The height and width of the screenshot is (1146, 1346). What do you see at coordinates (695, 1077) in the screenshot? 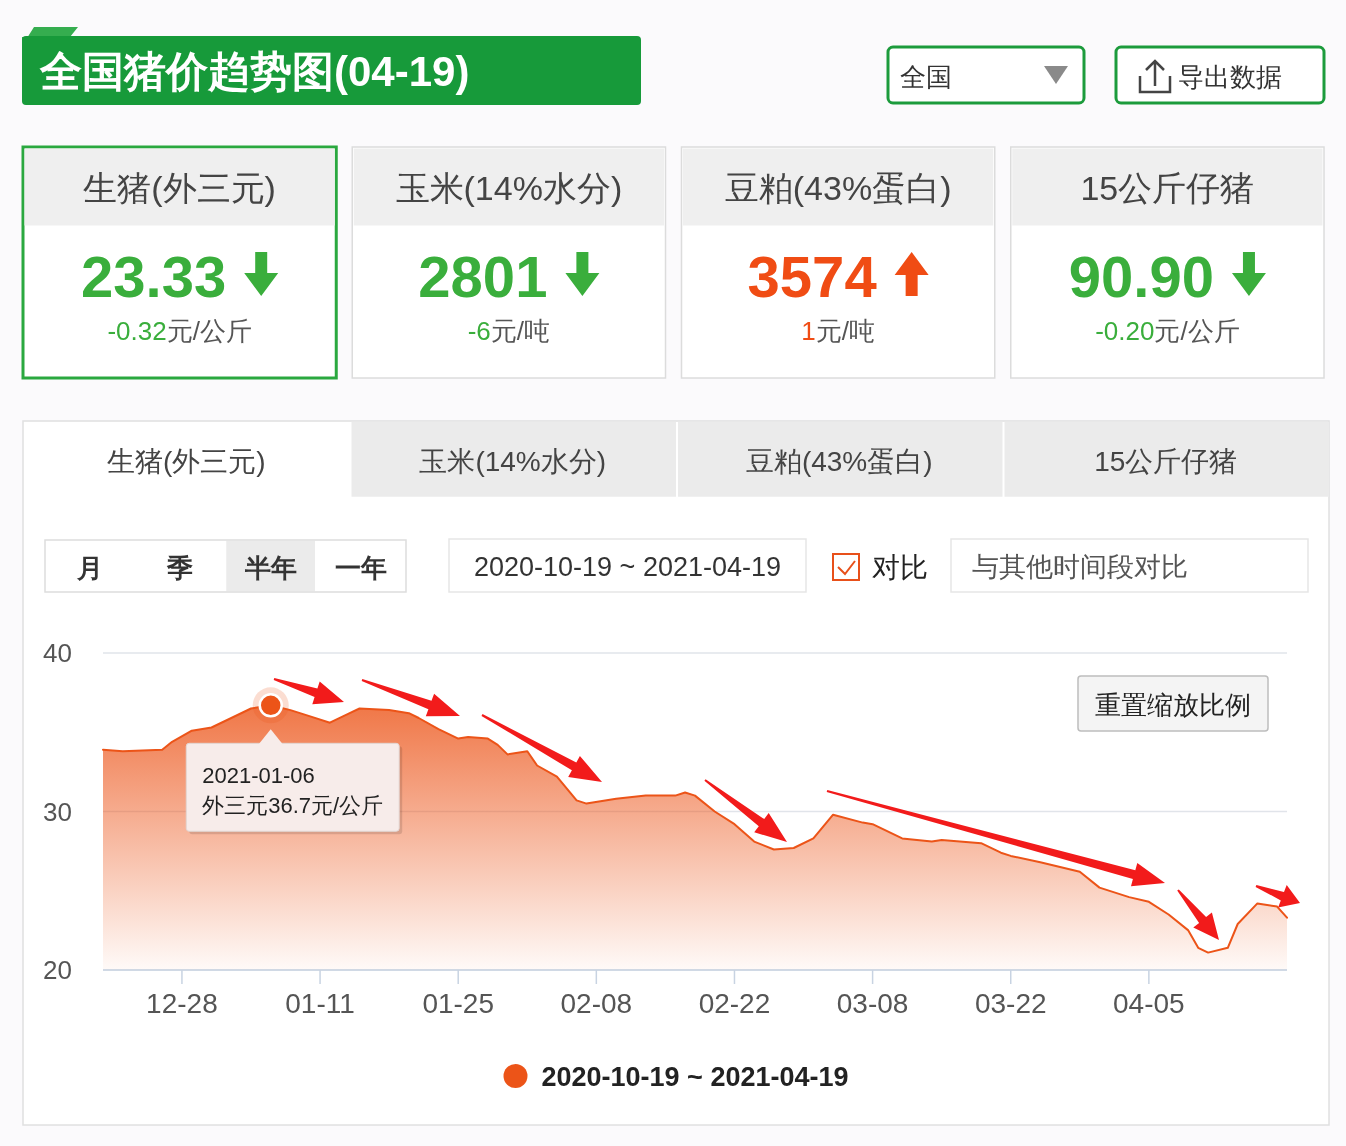
I see `legend-label: 2020-10-19 ~ 2021-04-19` at bounding box center [695, 1077].